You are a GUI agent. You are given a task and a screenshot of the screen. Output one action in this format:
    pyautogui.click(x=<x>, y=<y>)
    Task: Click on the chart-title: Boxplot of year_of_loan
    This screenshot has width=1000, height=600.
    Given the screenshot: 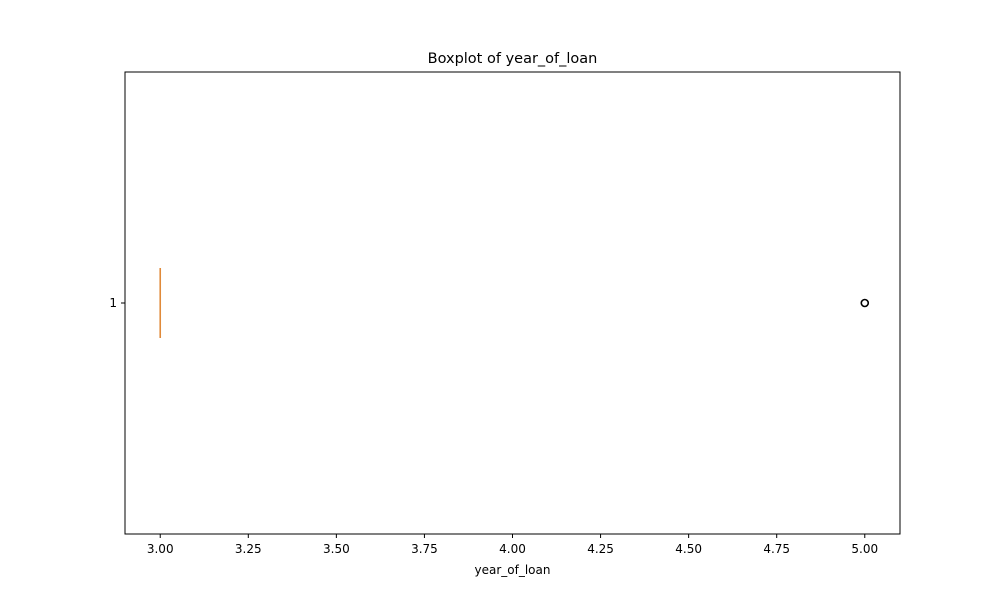 What is the action you would take?
    pyautogui.click(x=513, y=59)
    